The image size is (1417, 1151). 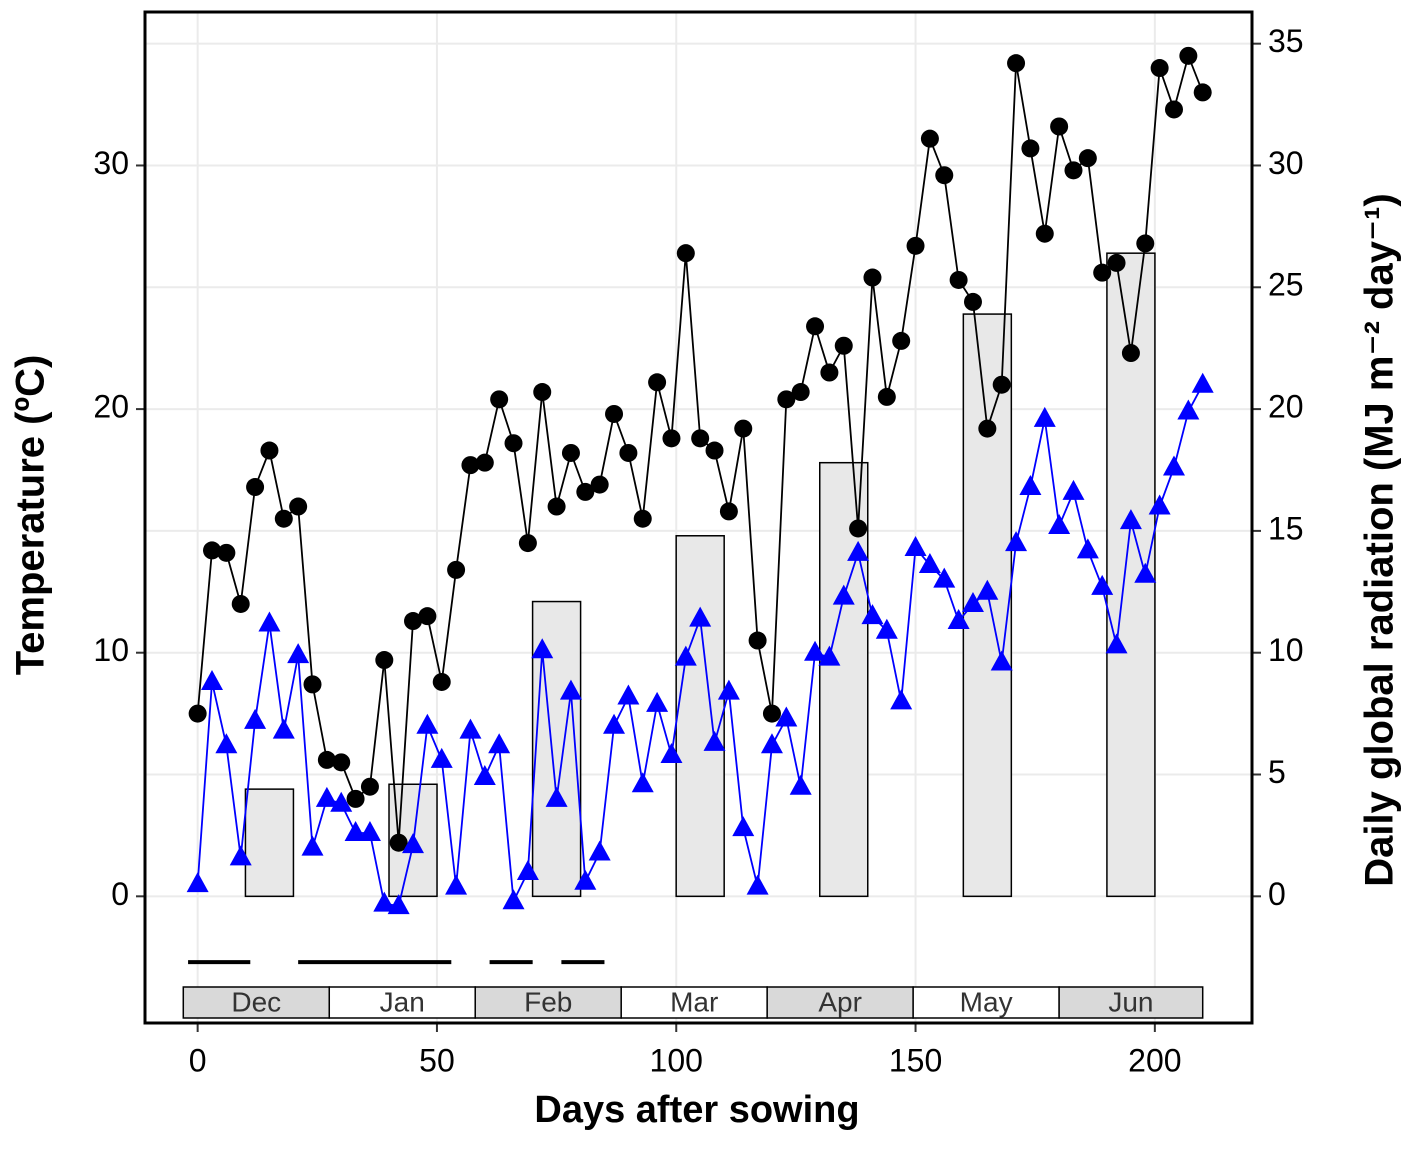 What do you see at coordinates (437, 1060) in the screenshot?
I see `x-tick-label: 50` at bounding box center [437, 1060].